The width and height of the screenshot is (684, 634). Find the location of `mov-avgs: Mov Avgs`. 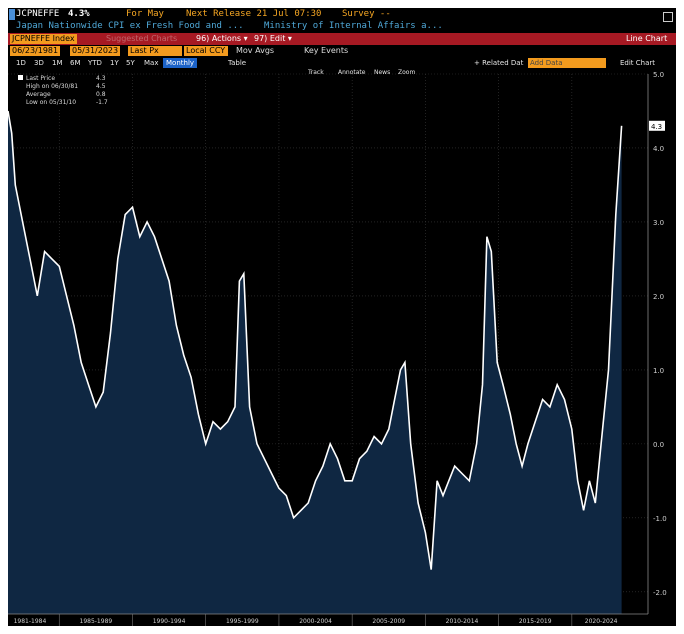

mov-avgs: Mov Avgs is located at coordinates (255, 50).